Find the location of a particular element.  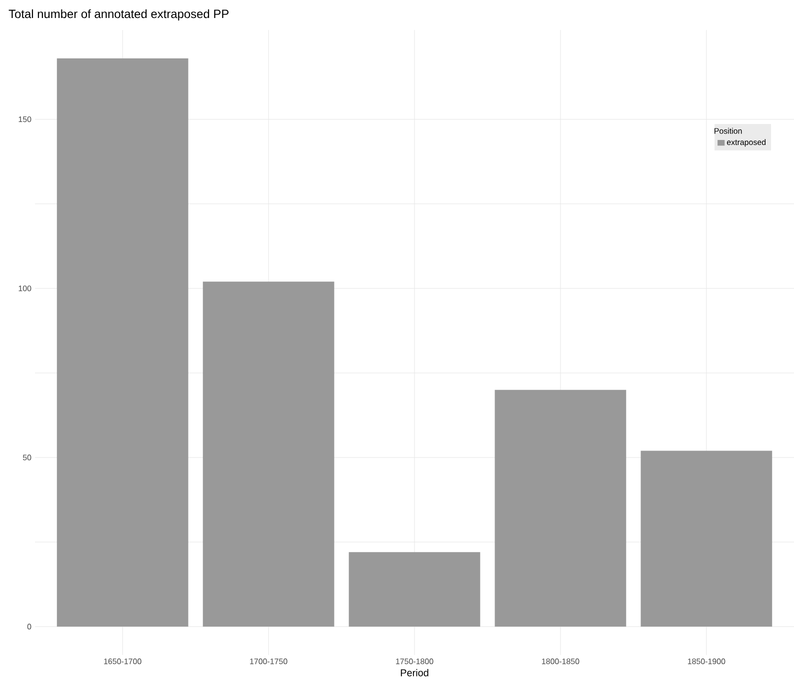

chart-title: Total number of annotated extraposed PP is located at coordinates (118, 14).